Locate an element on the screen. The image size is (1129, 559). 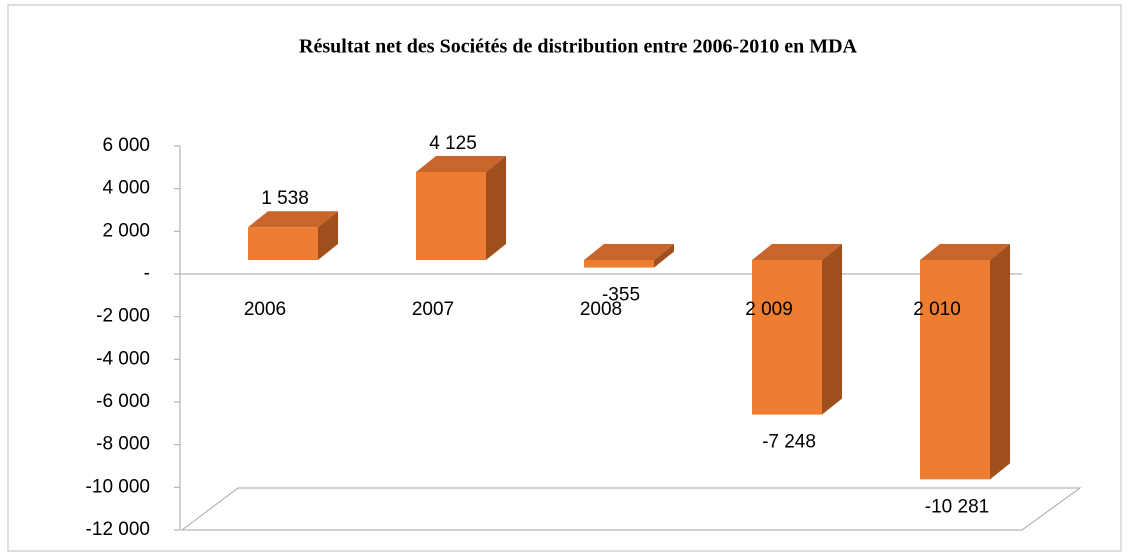
x-tick-label: 2007 is located at coordinates (433, 309).